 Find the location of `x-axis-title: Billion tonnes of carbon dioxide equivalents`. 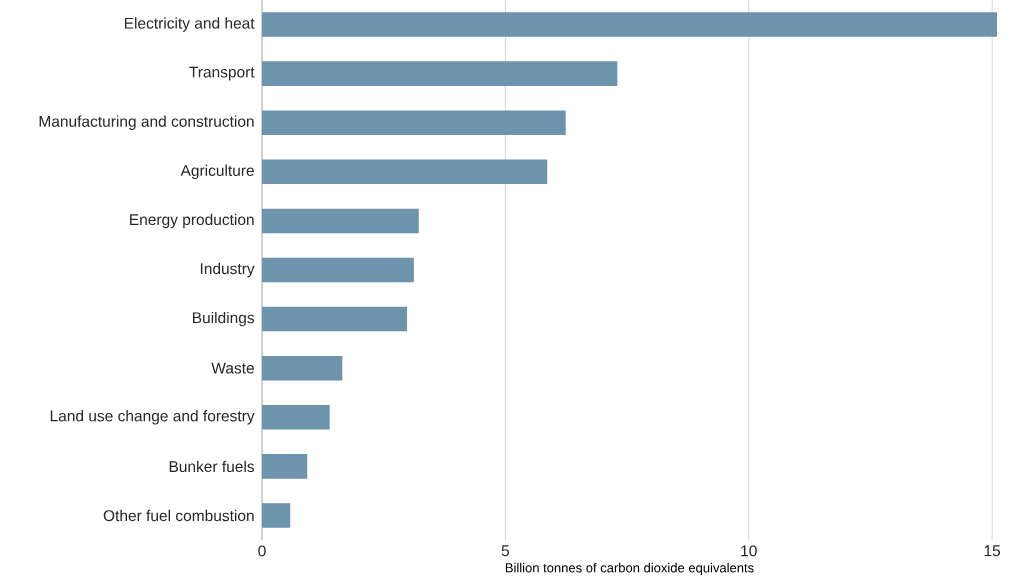

x-axis-title: Billion tonnes of carbon dioxide equivalents is located at coordinates (629, 568).